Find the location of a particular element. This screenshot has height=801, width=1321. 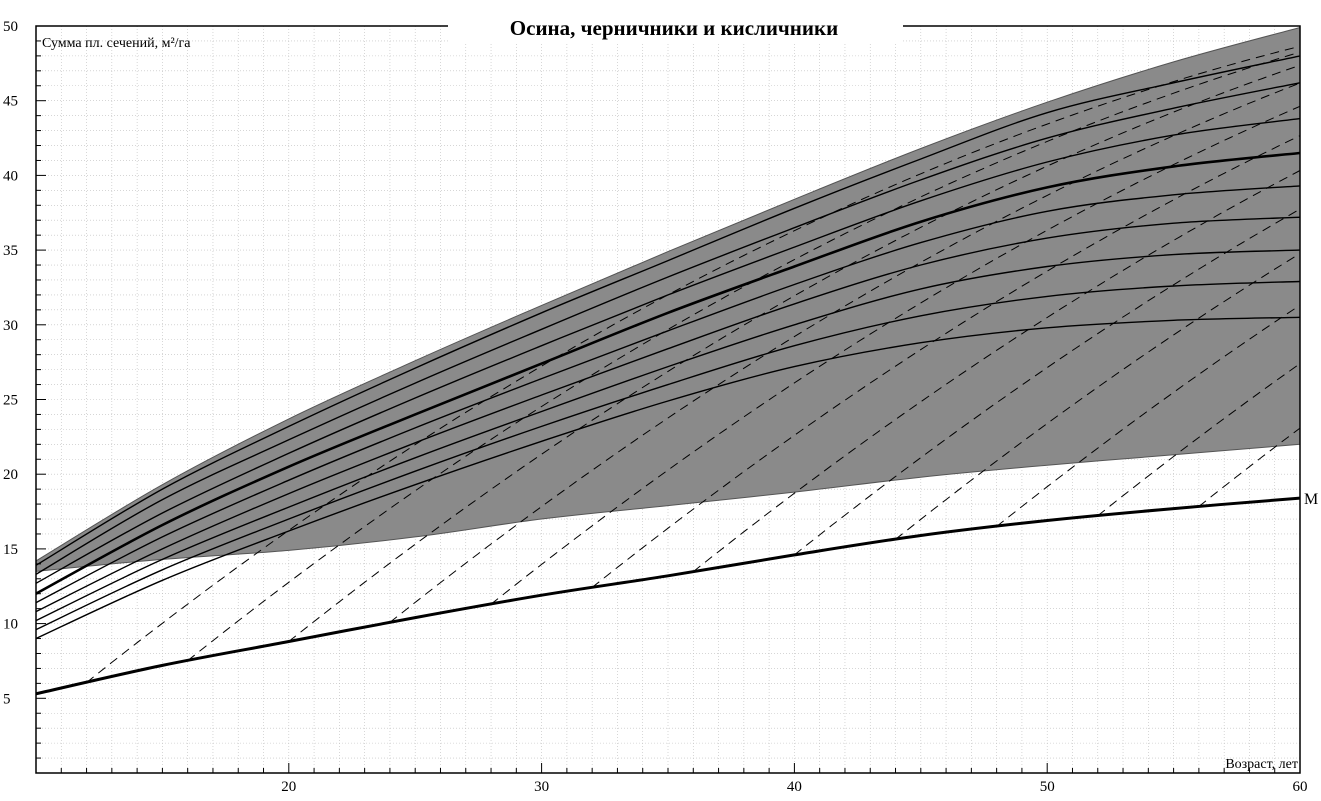

y-tick-labels: 5 10 15 20 25 30 35 40 45 50 is located at coordinates (10, 363).